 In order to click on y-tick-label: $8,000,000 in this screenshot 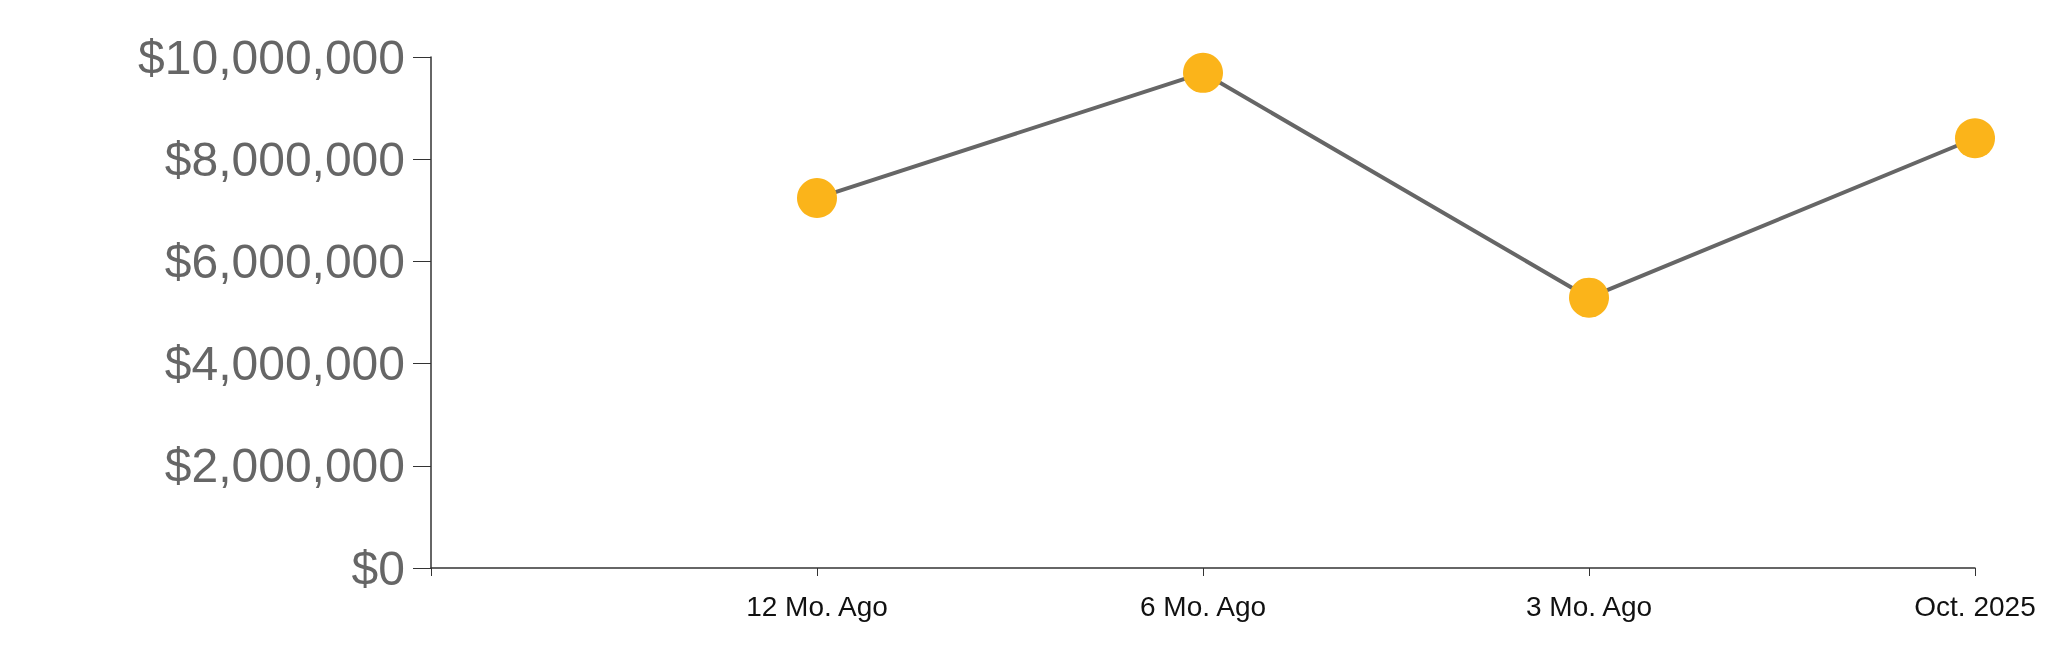, I will do `click(284, 159)`.